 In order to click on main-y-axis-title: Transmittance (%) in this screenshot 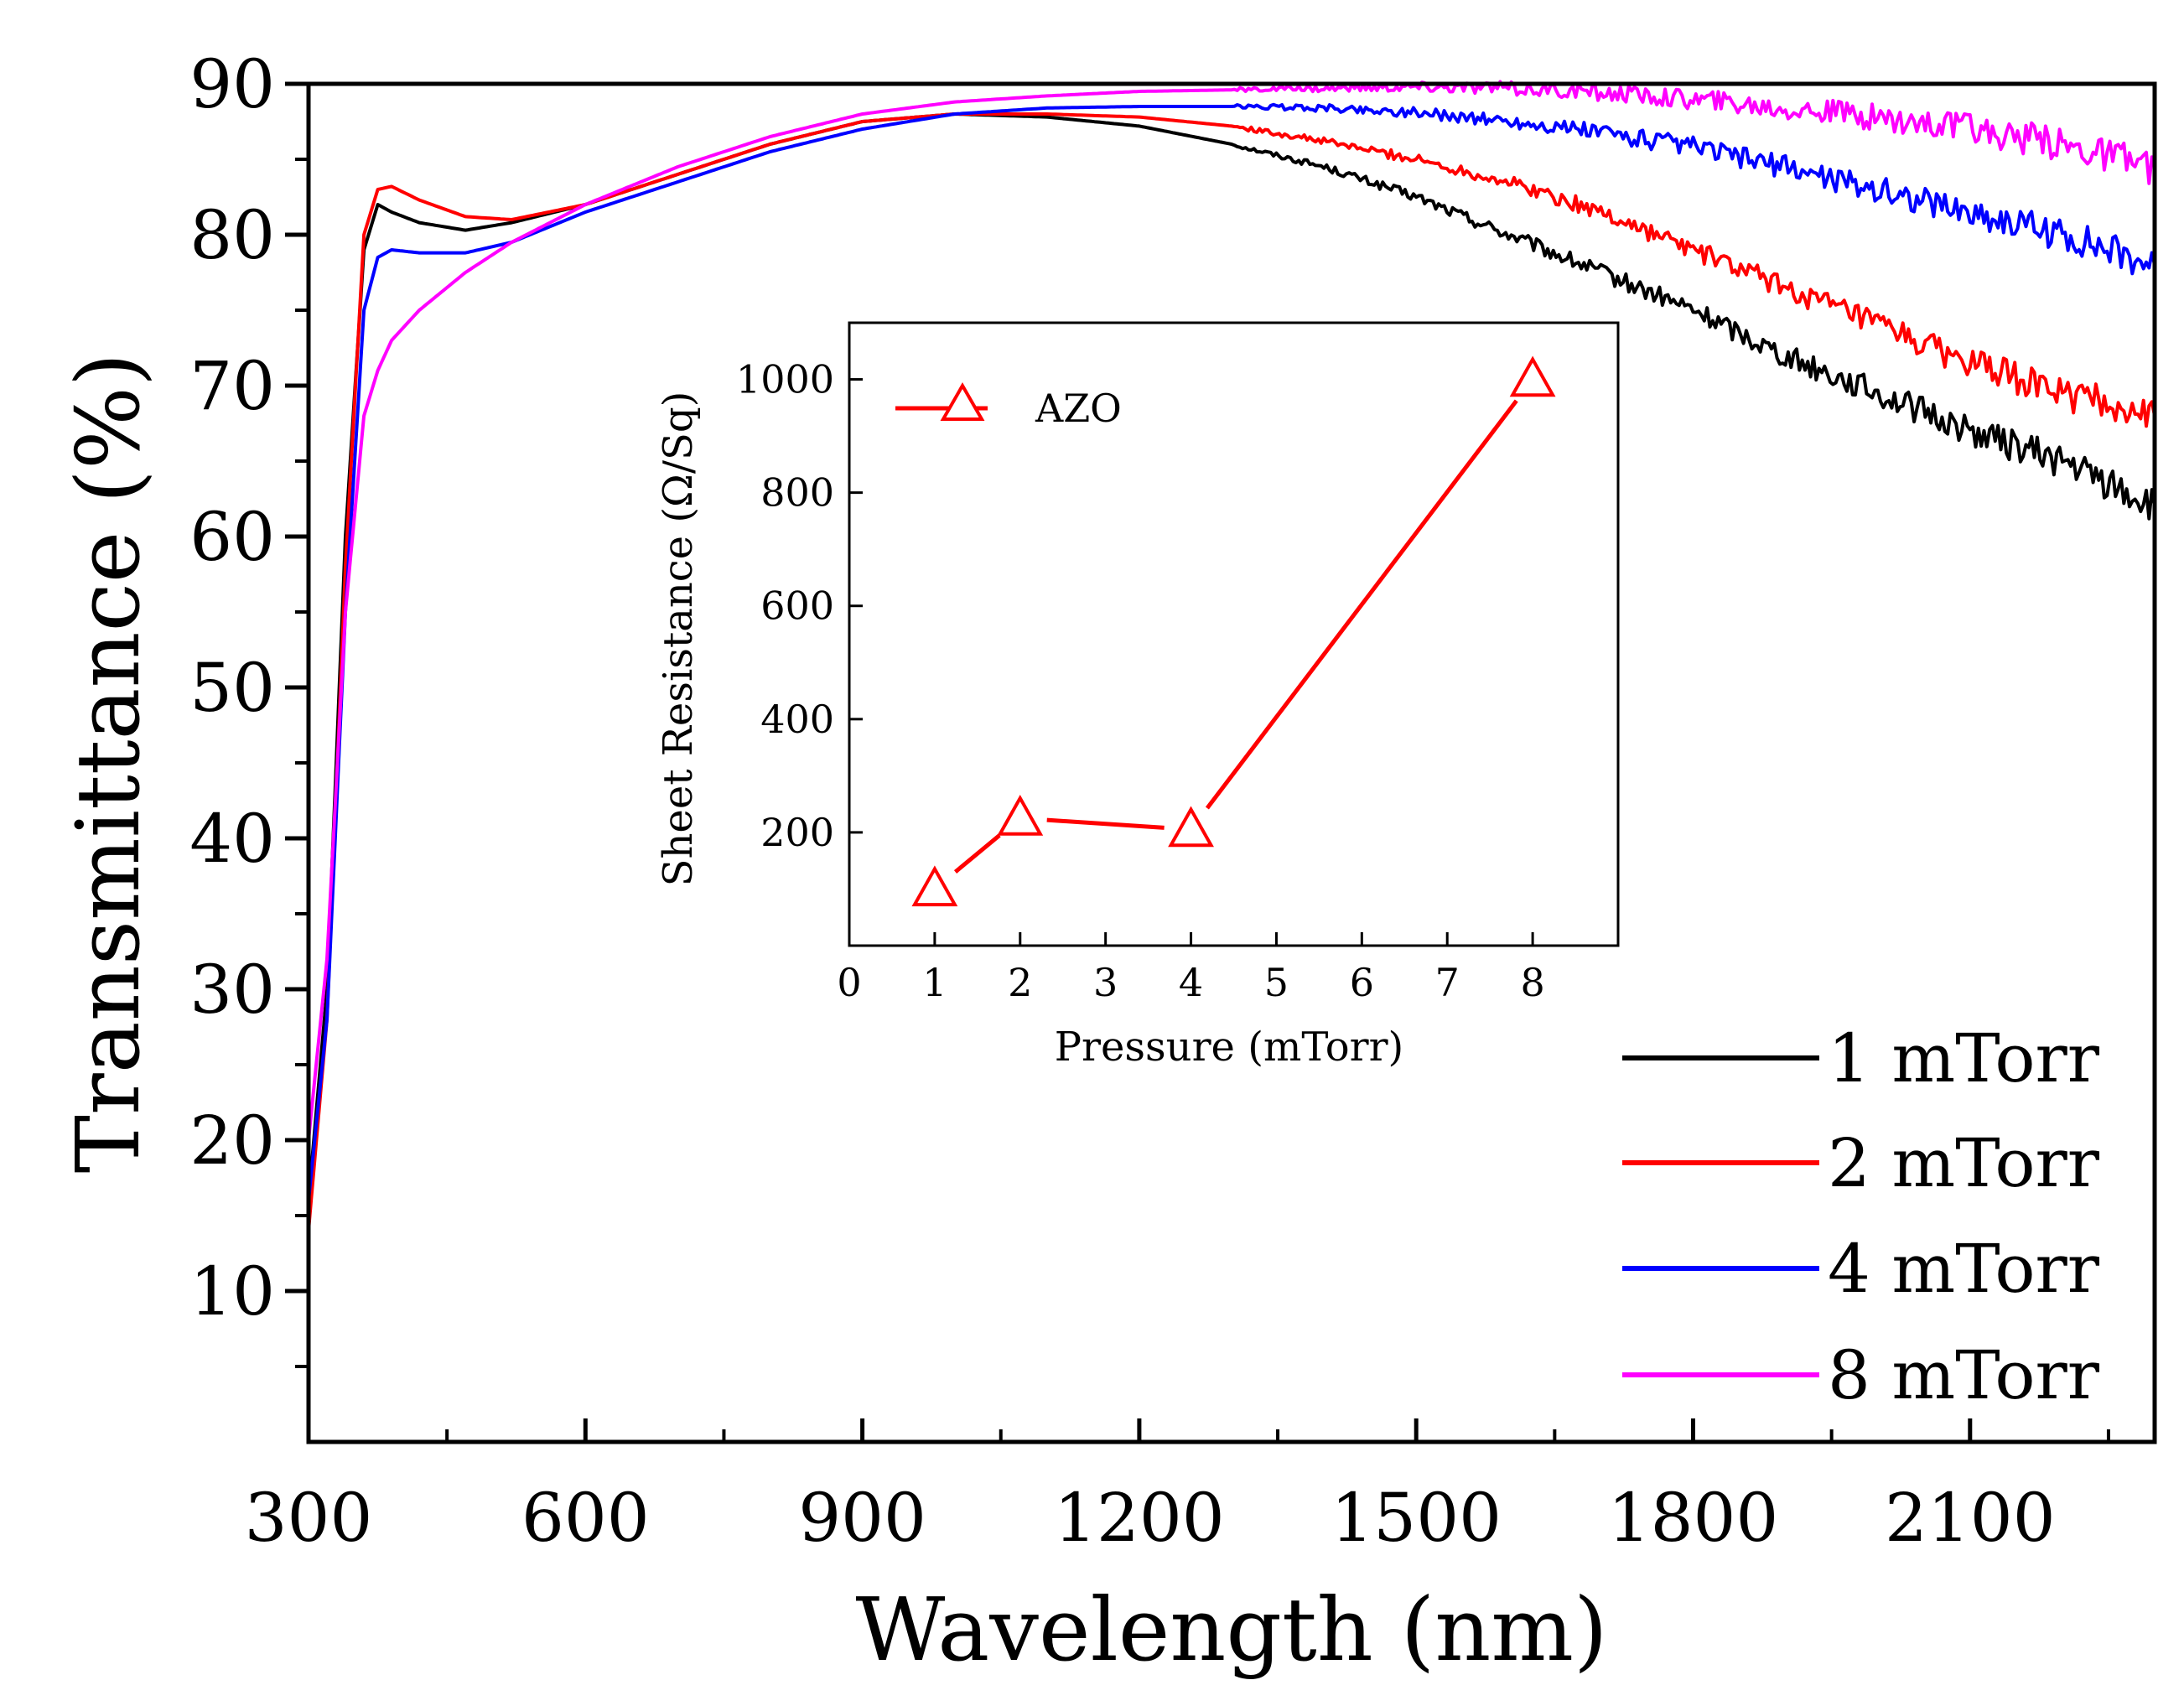, I will do `click(108, 764)`.